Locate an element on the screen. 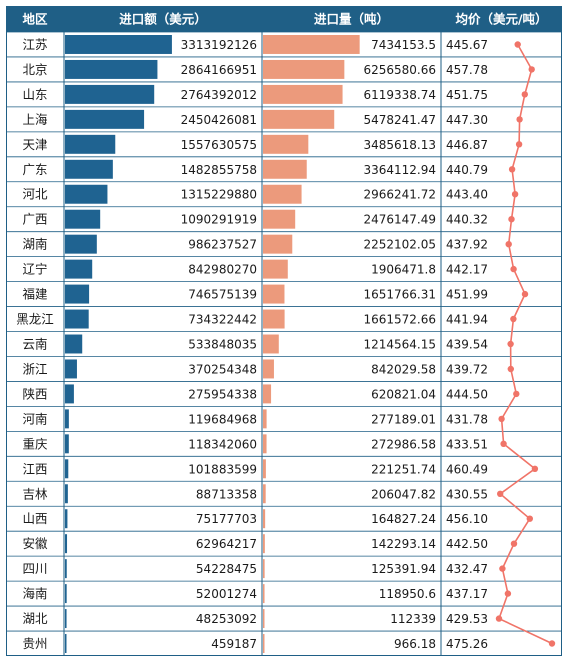 This screenshot has width=568, height=663. price-label: 460.49 is located at coordinates (467, 469).